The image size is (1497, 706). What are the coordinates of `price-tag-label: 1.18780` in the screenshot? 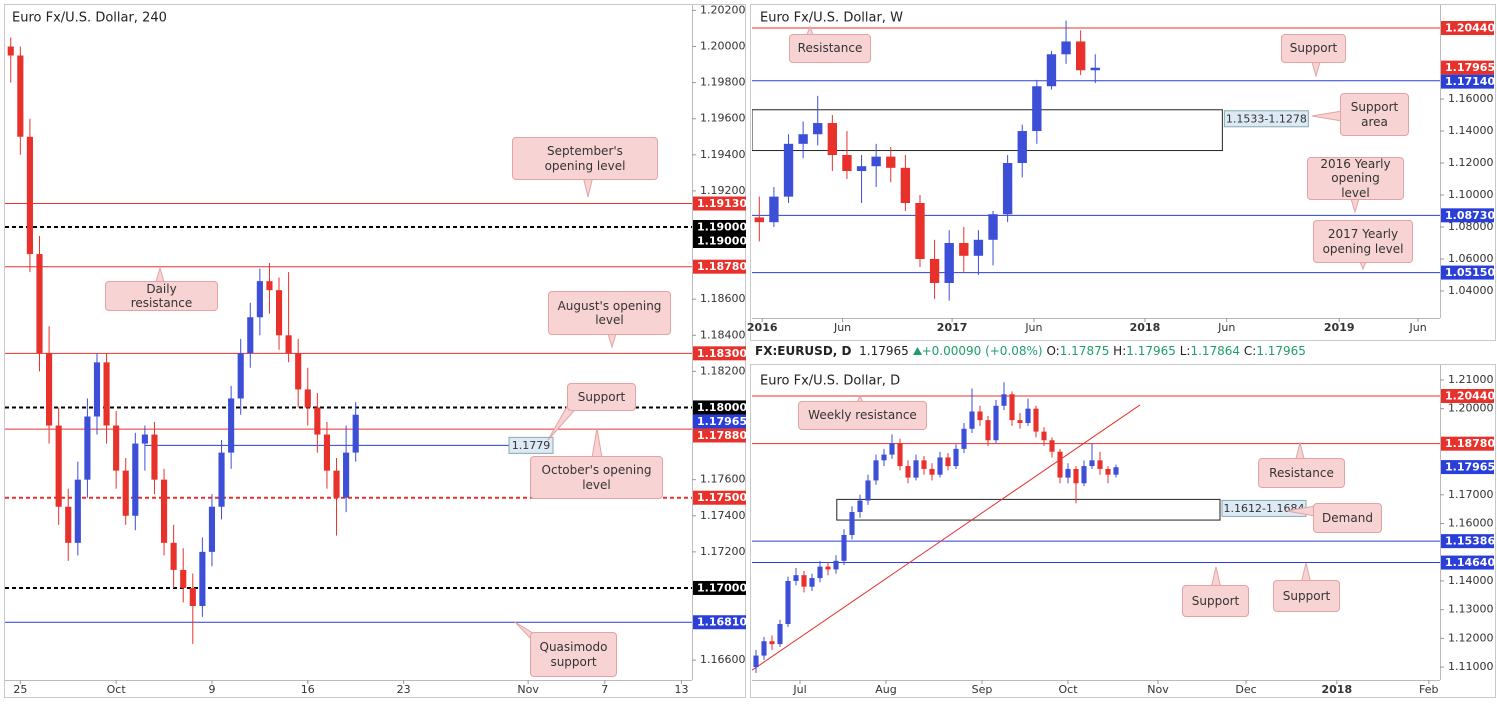 It's located at (722, 266).